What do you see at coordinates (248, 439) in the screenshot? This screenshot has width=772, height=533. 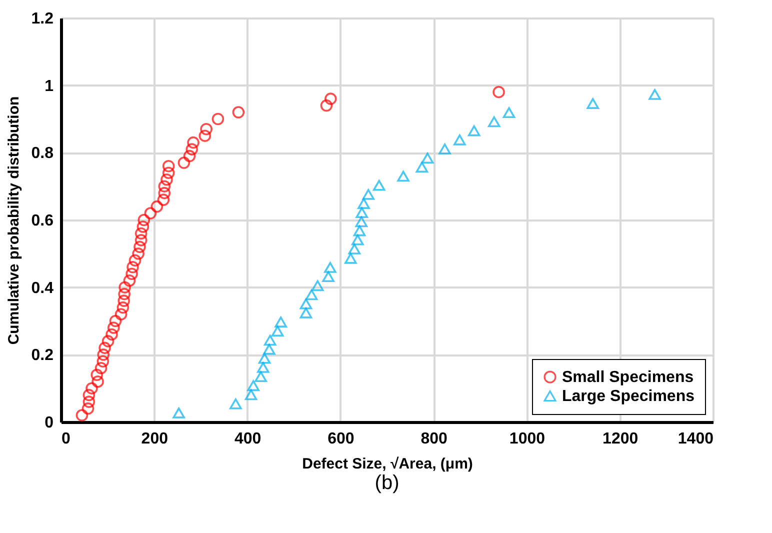 I see `x-tick-label: 400` at bounding box center [248, 439].